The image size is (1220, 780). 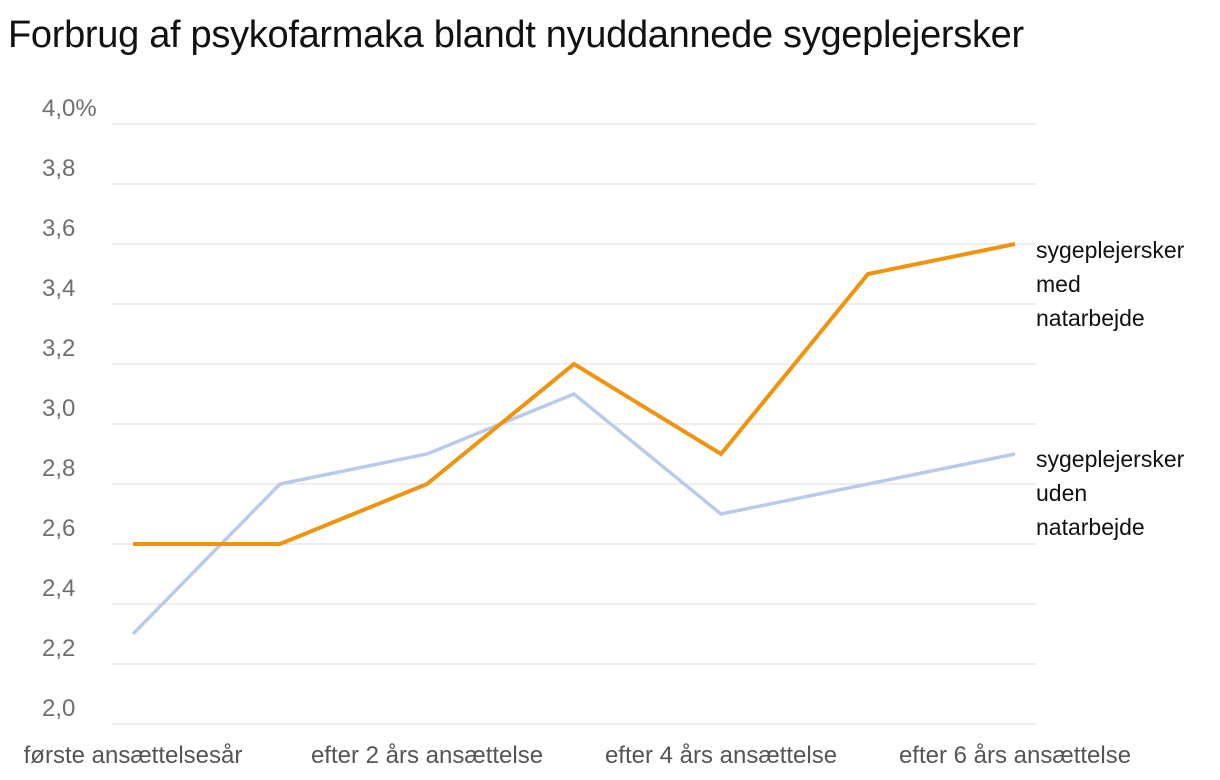 What do you see at coordinates (58, 708) in the screenshot?
I see `y-tick-label: 2,0` at bounding box center [58, 708].